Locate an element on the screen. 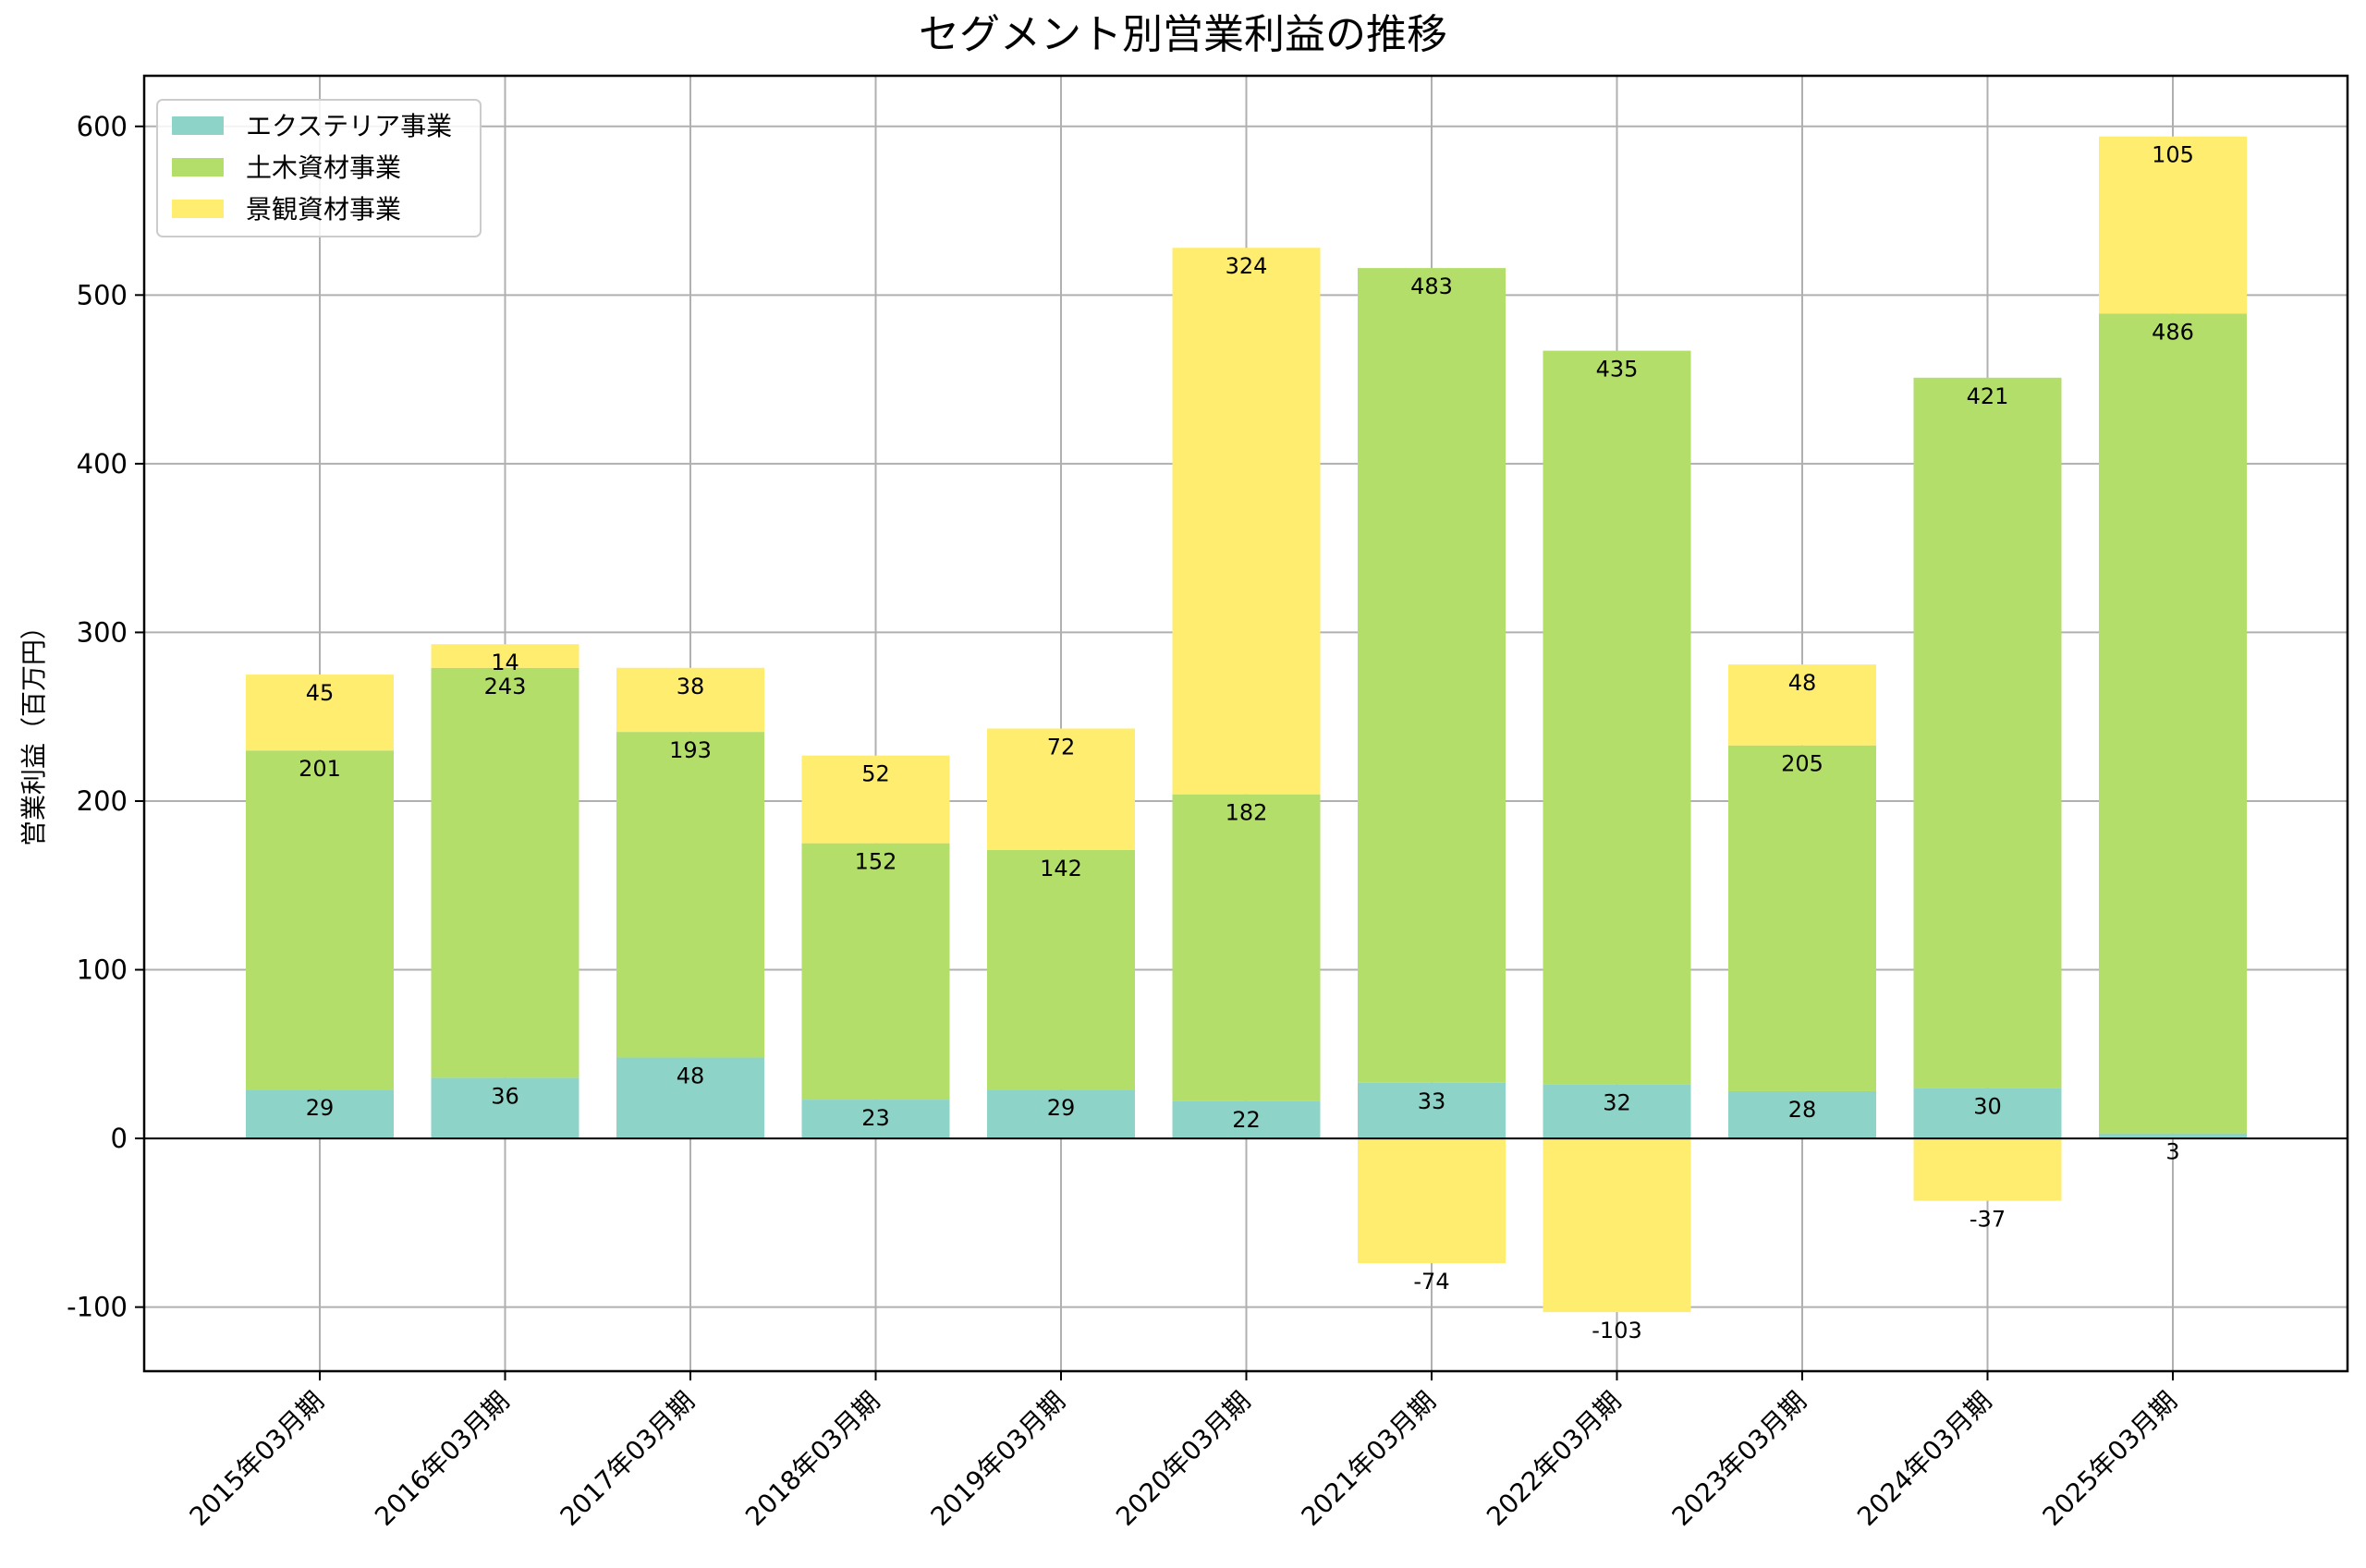 This screenshot has width=2366, height=1568. y-tick-label: 300 is located at coordinates (102, 632).